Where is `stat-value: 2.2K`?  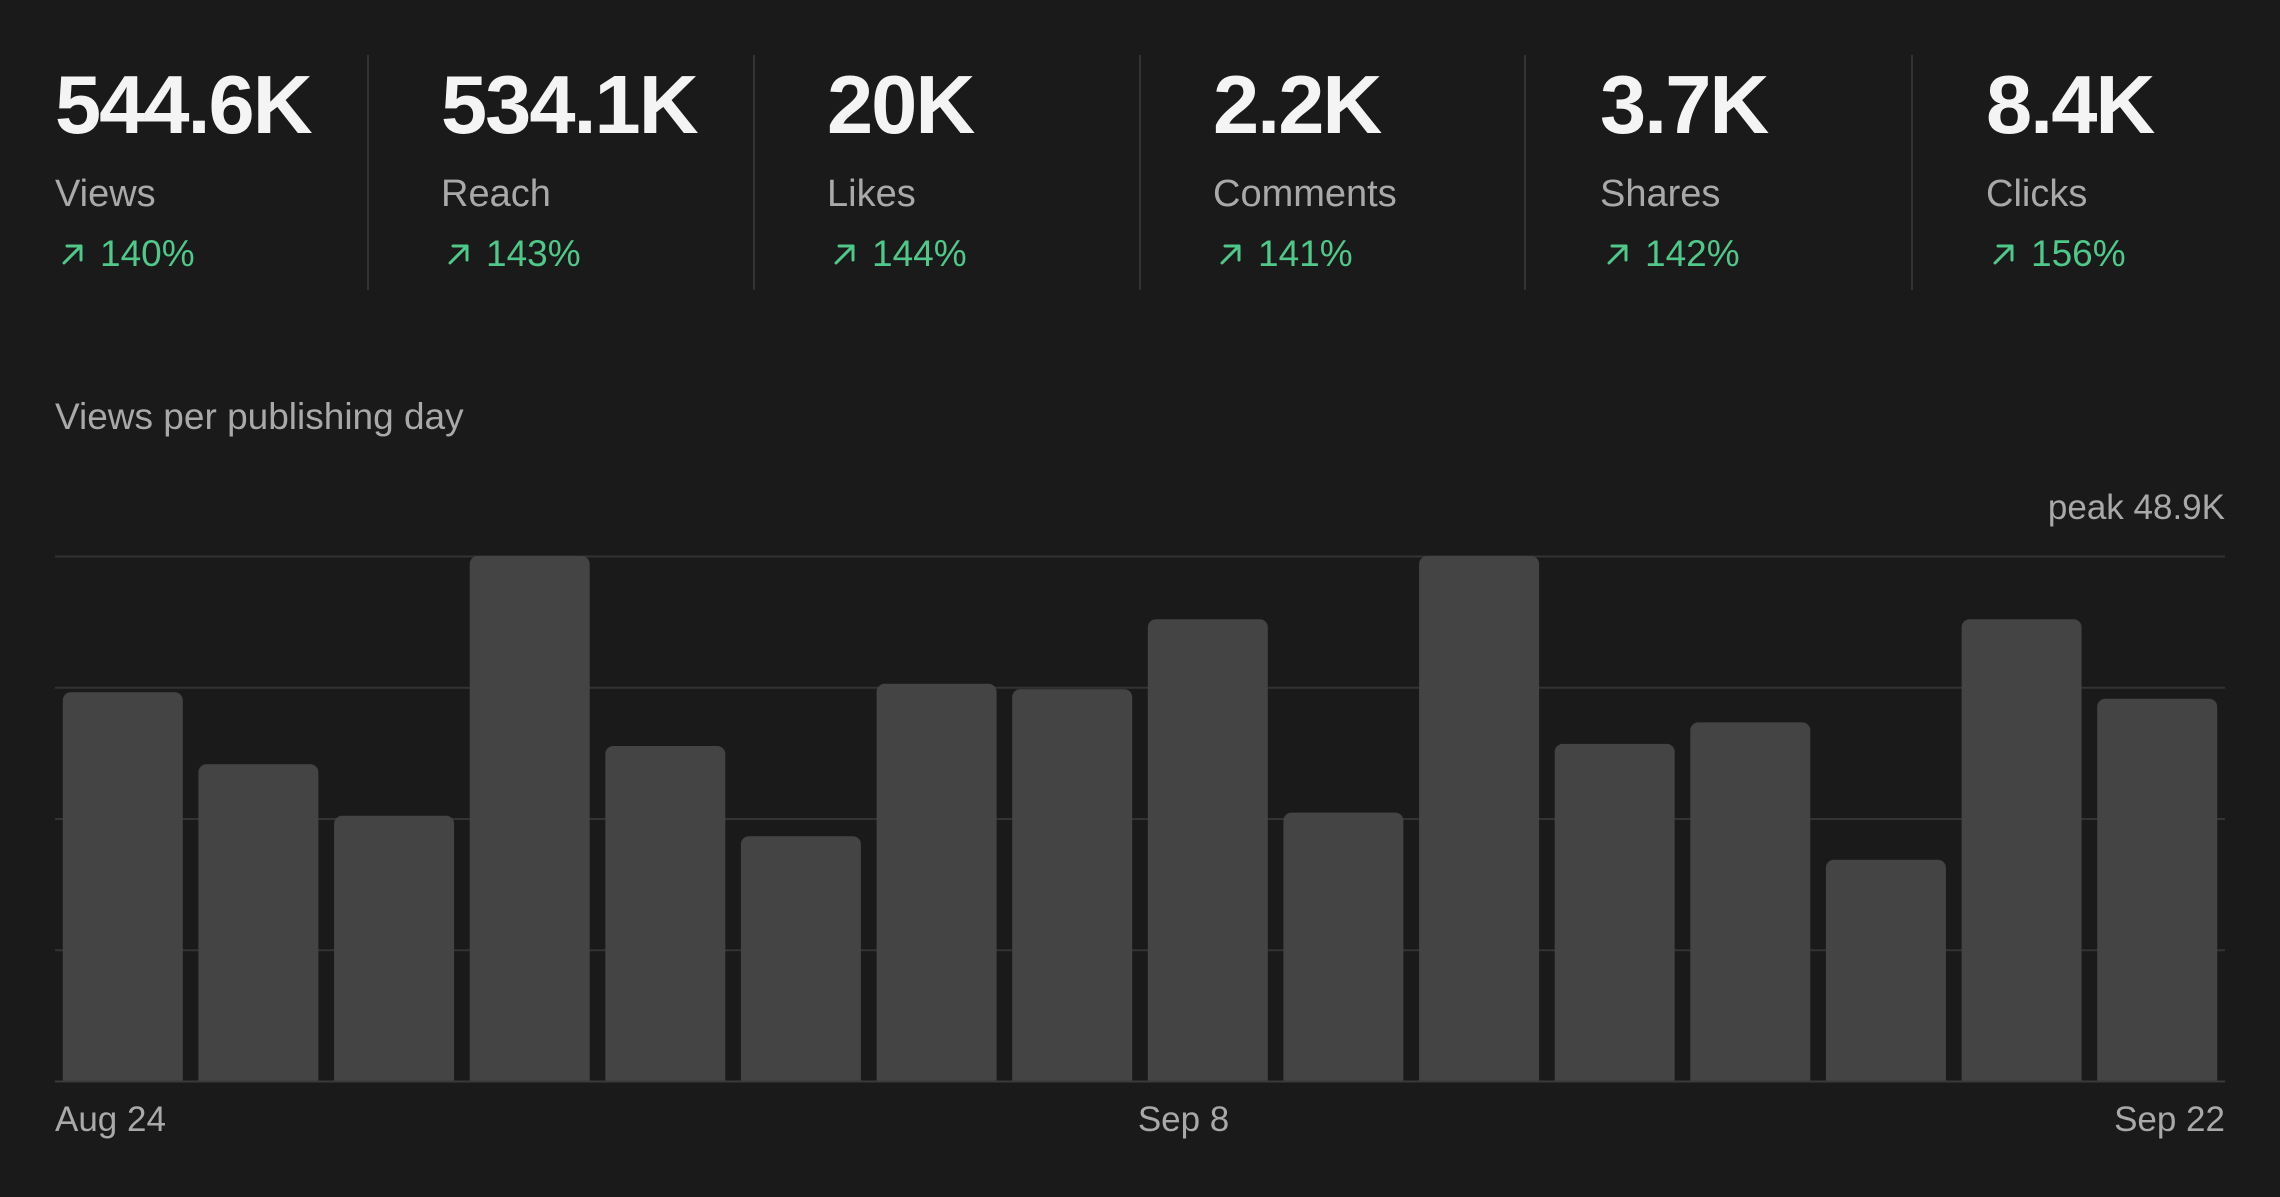
stat-value: 2.2K is located at coordinates (1297, 104).